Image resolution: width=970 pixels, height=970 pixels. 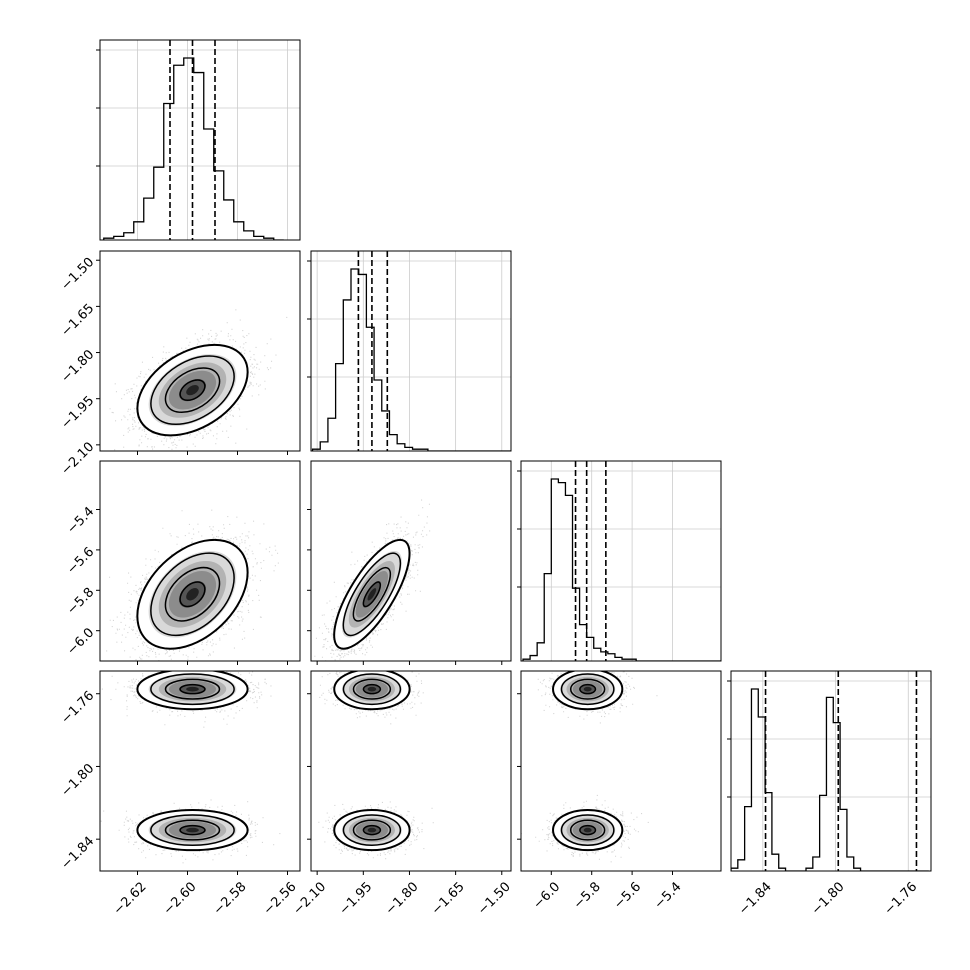 What do you see at coordinates (448, 898) in the screenshot?
I see `x-tick-label: −1.65` at bounding box center [448, 898].